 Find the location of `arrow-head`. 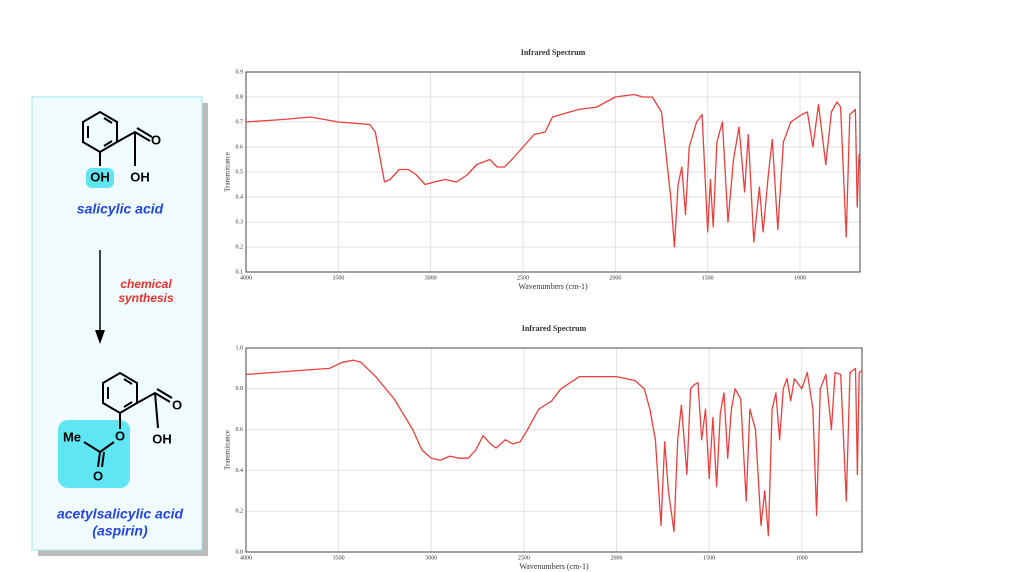

arrow-head is located at coordinates (100, 337).